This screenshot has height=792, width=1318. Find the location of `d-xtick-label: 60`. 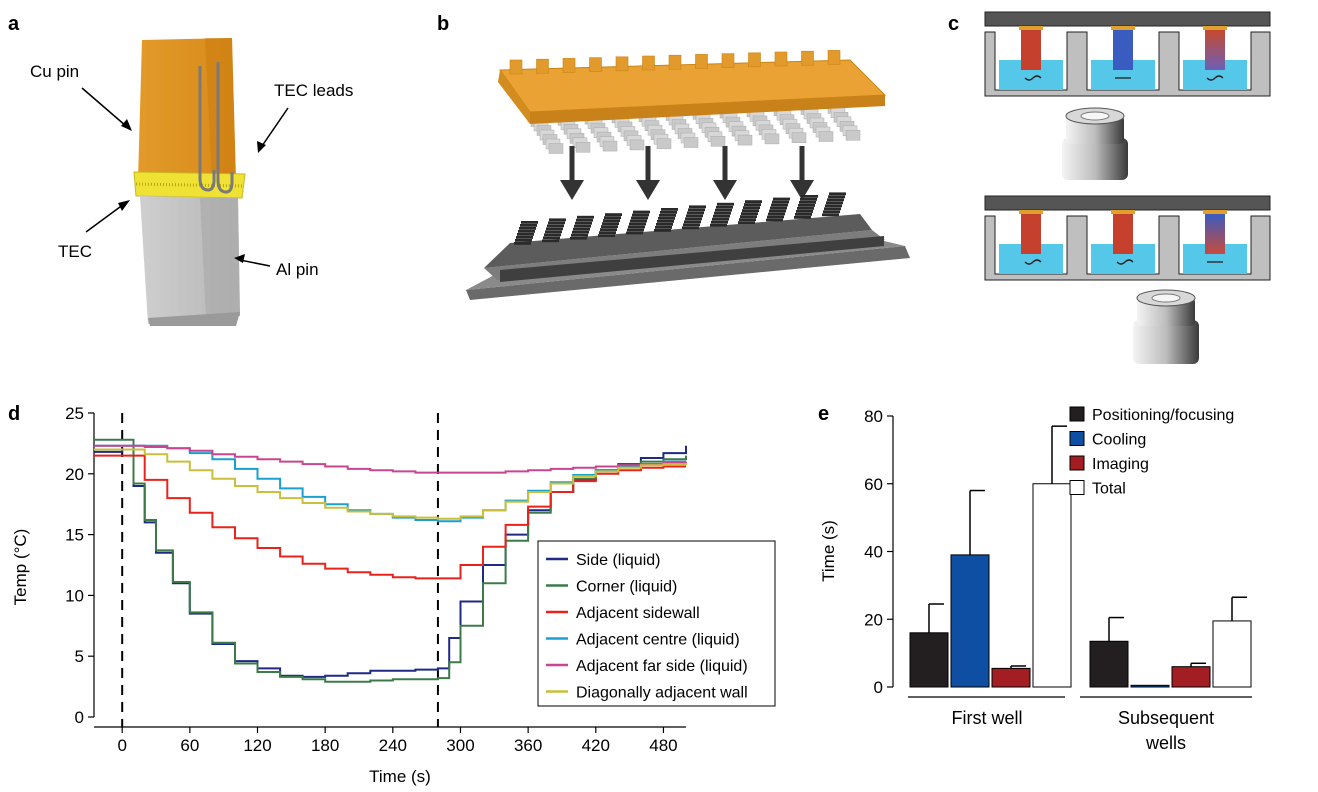

d-xtick-label: 60 is located at coordinates (189, 745).